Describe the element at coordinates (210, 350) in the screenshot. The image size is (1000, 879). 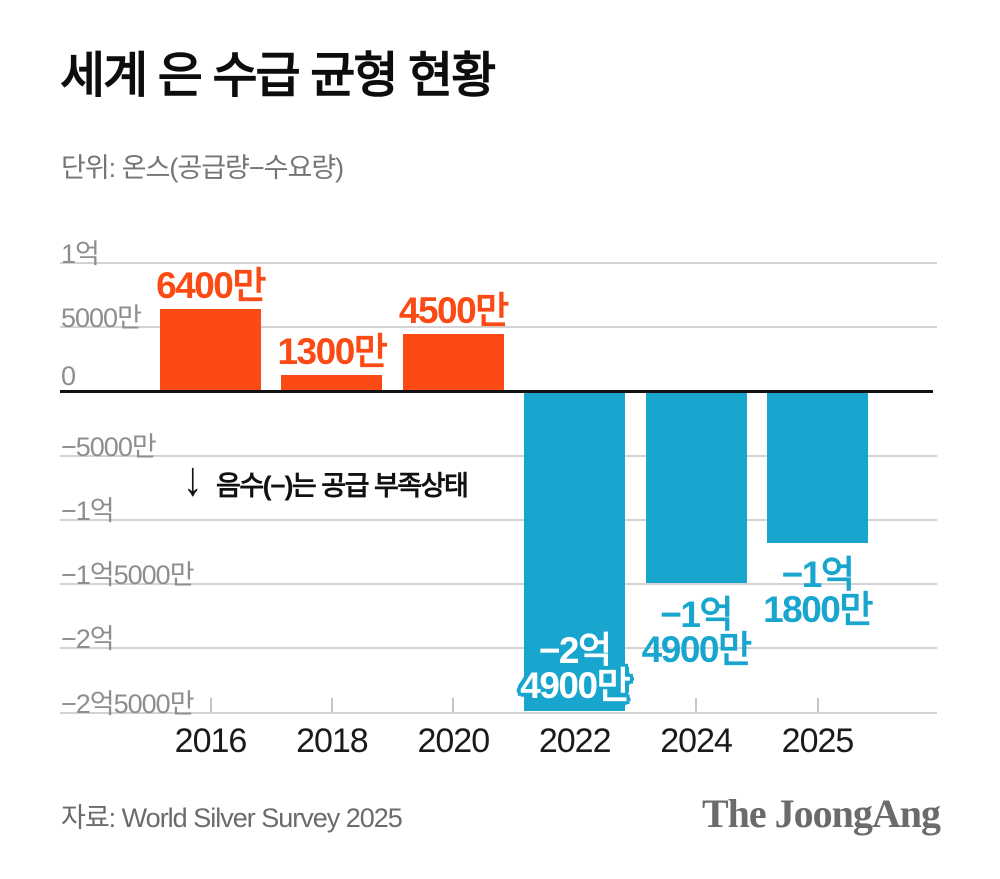
I see `bar-2016` at that location.